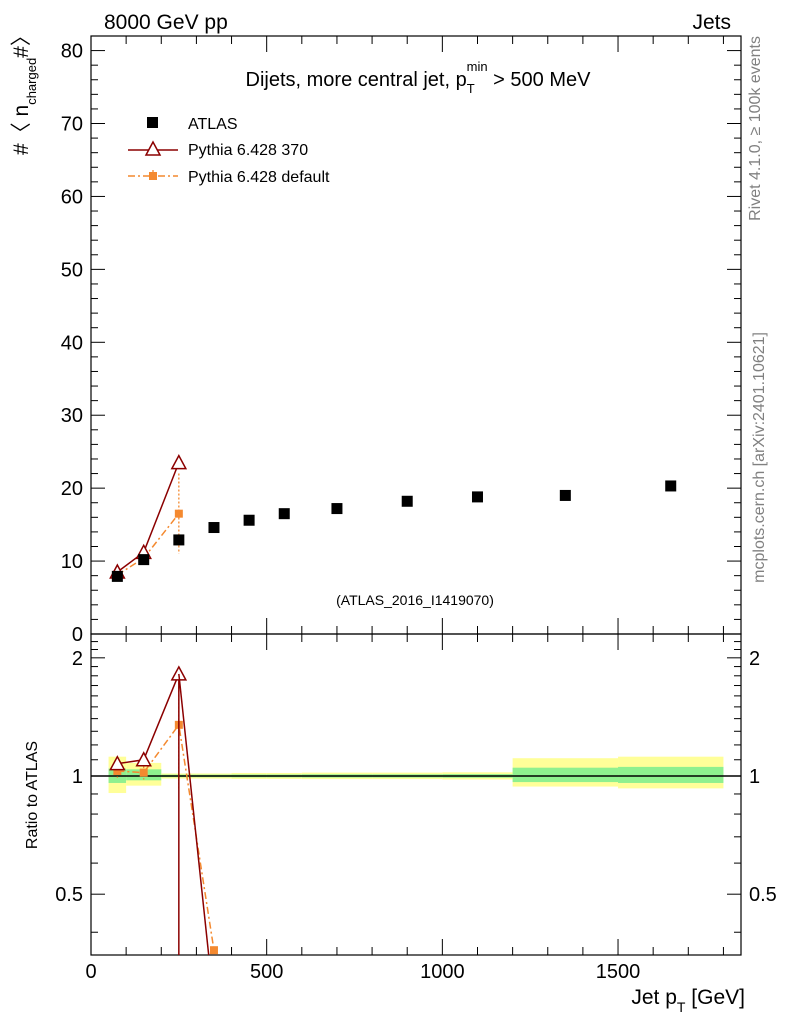  I want to click on ratio-y-axis-label: Ratio to ATLAS, so click(32, 795).